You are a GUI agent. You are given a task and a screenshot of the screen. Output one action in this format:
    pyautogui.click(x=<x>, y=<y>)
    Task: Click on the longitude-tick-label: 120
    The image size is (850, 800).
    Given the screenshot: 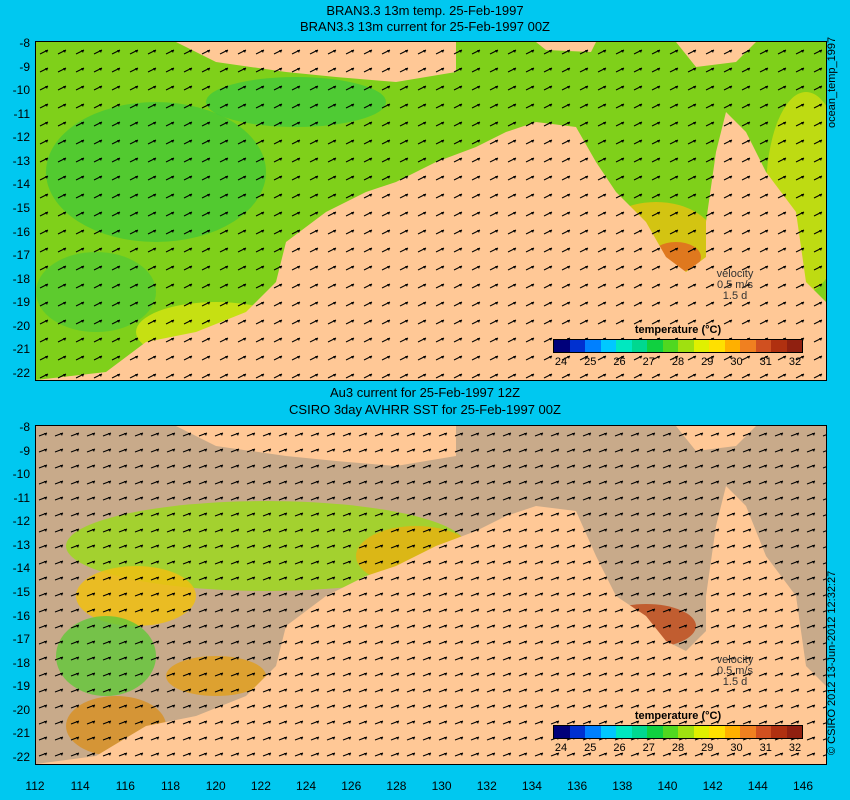 What is the action you would take?
    pyautogui.click(x=215, y=786)
    